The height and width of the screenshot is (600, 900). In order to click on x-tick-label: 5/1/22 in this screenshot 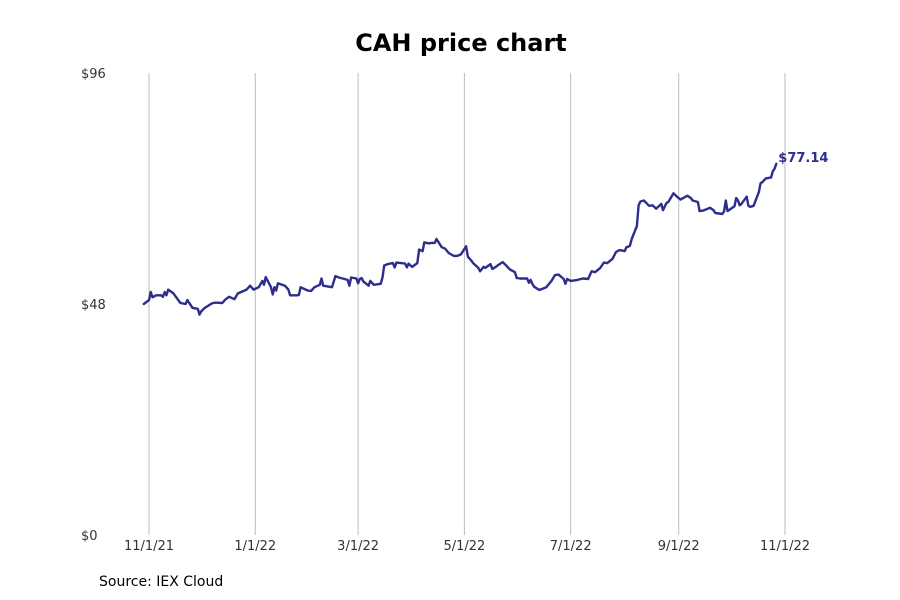, I will do `click(464, 546)`.